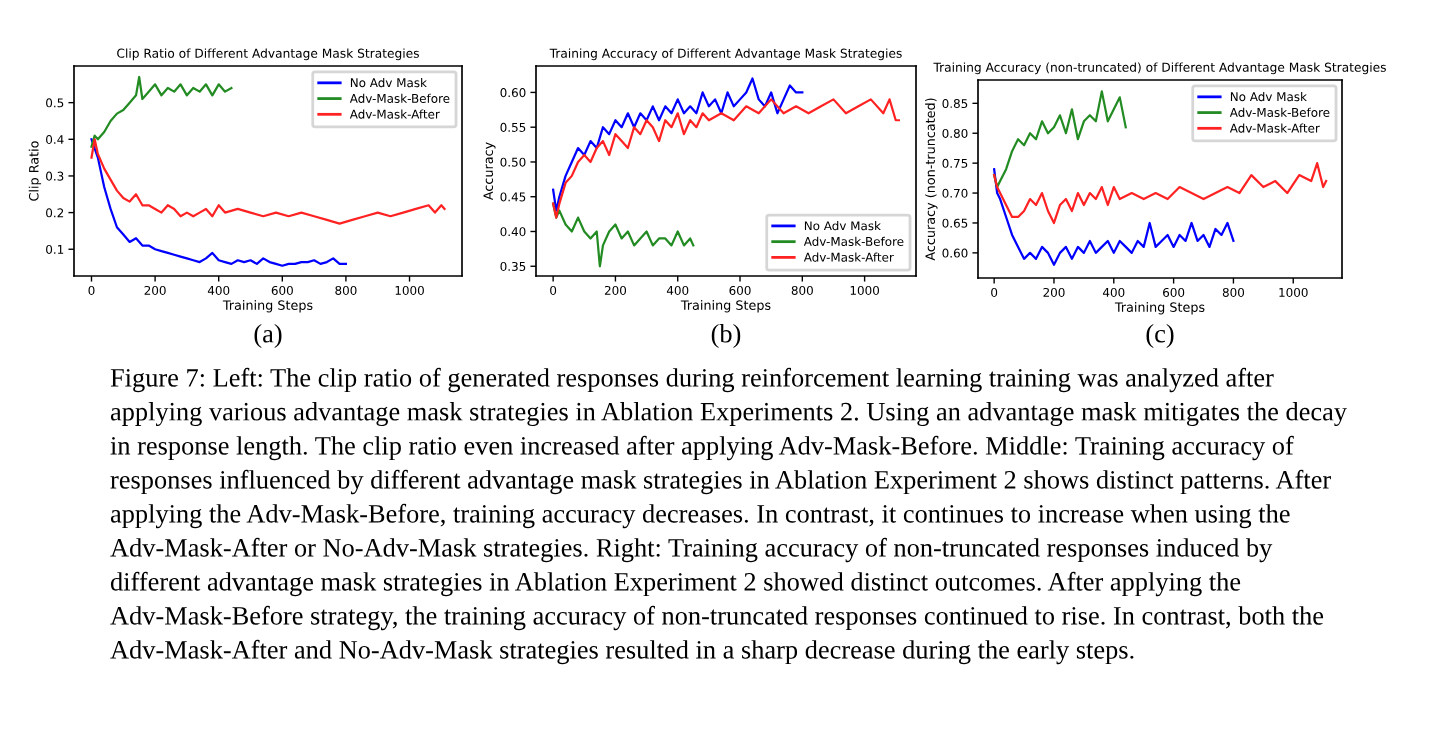 Image resolution: width=1440 pixels, height=738 pixels. Describe the element at coordinates (726, 336) in the screenshot. I see `text: (b)` at that location.